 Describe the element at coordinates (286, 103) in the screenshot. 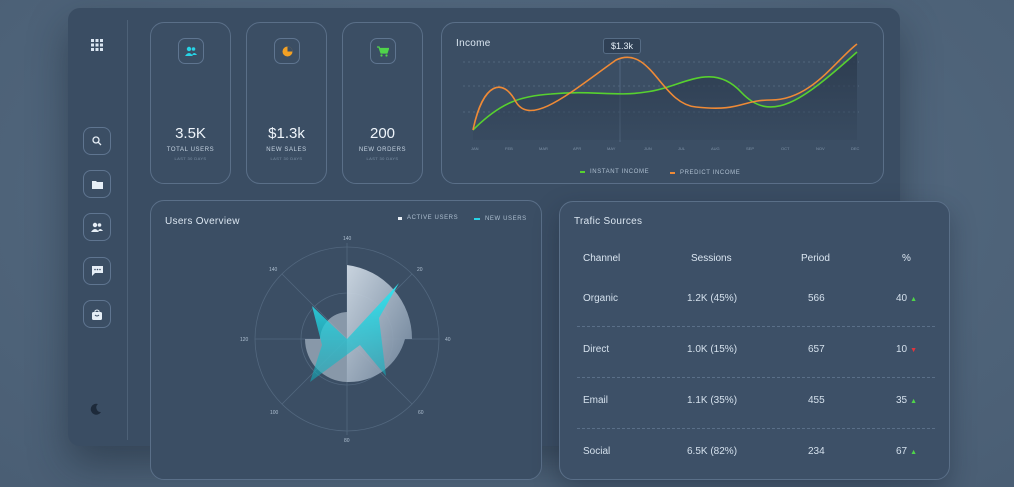

I see `stat-card-sales: $1.3k NEW SALES LAST 30 DAYS` at that location.